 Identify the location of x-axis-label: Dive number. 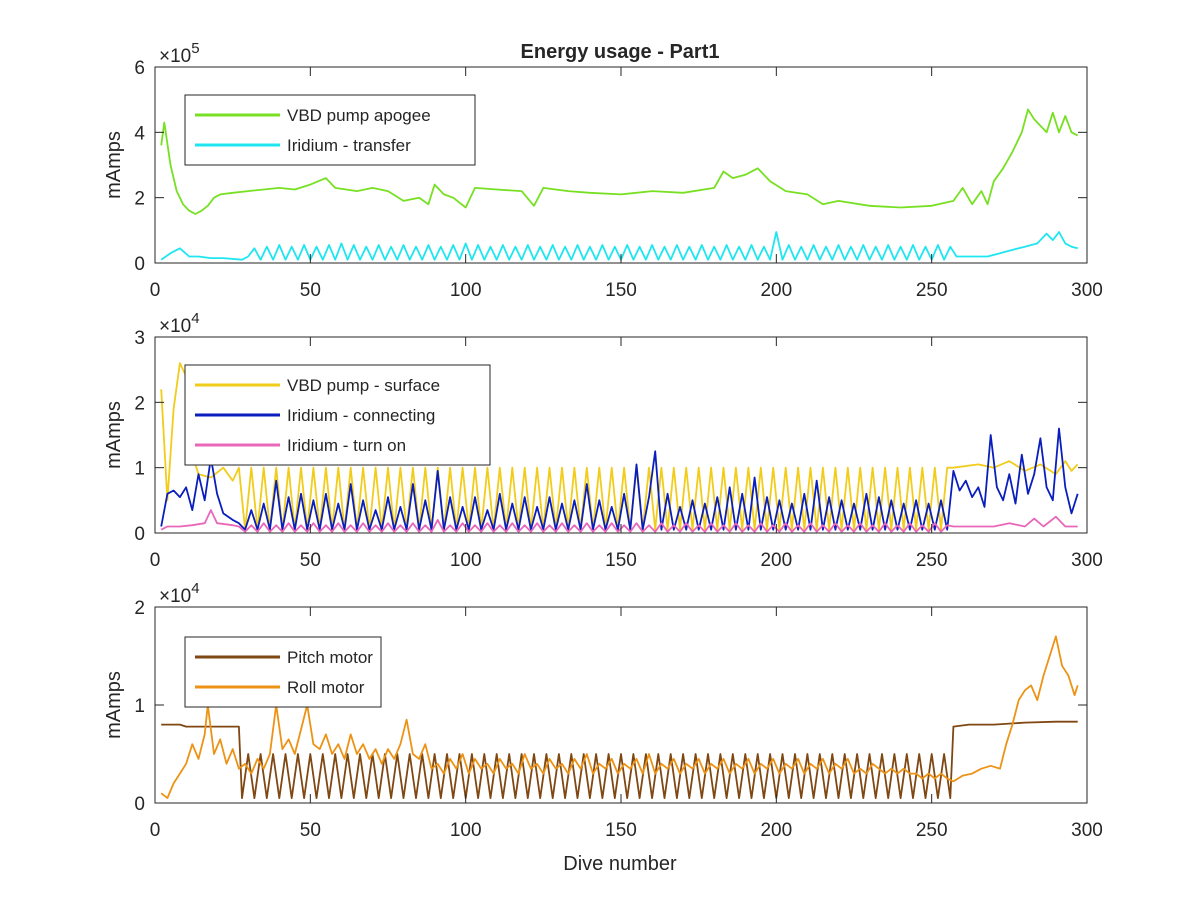
(620, 864).